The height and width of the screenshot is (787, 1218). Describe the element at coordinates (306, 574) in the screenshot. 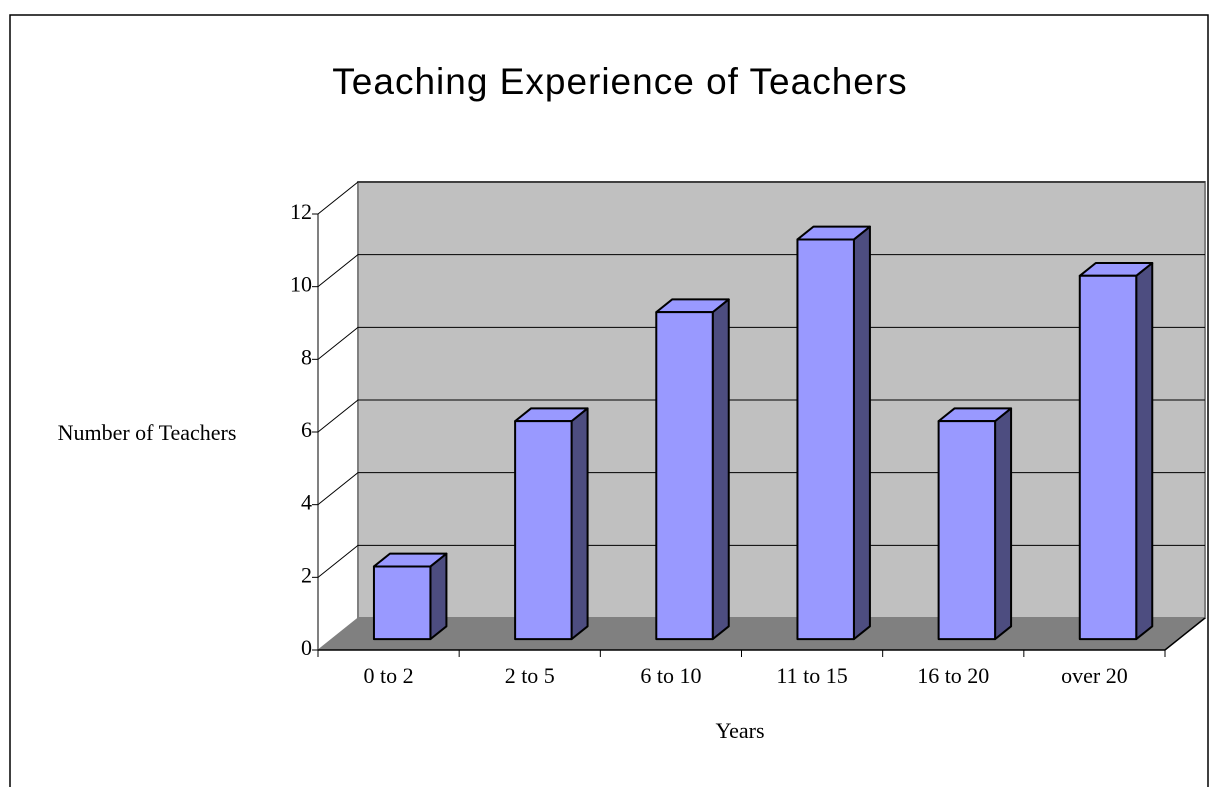

I see `y-tick-label: 2` at that location.